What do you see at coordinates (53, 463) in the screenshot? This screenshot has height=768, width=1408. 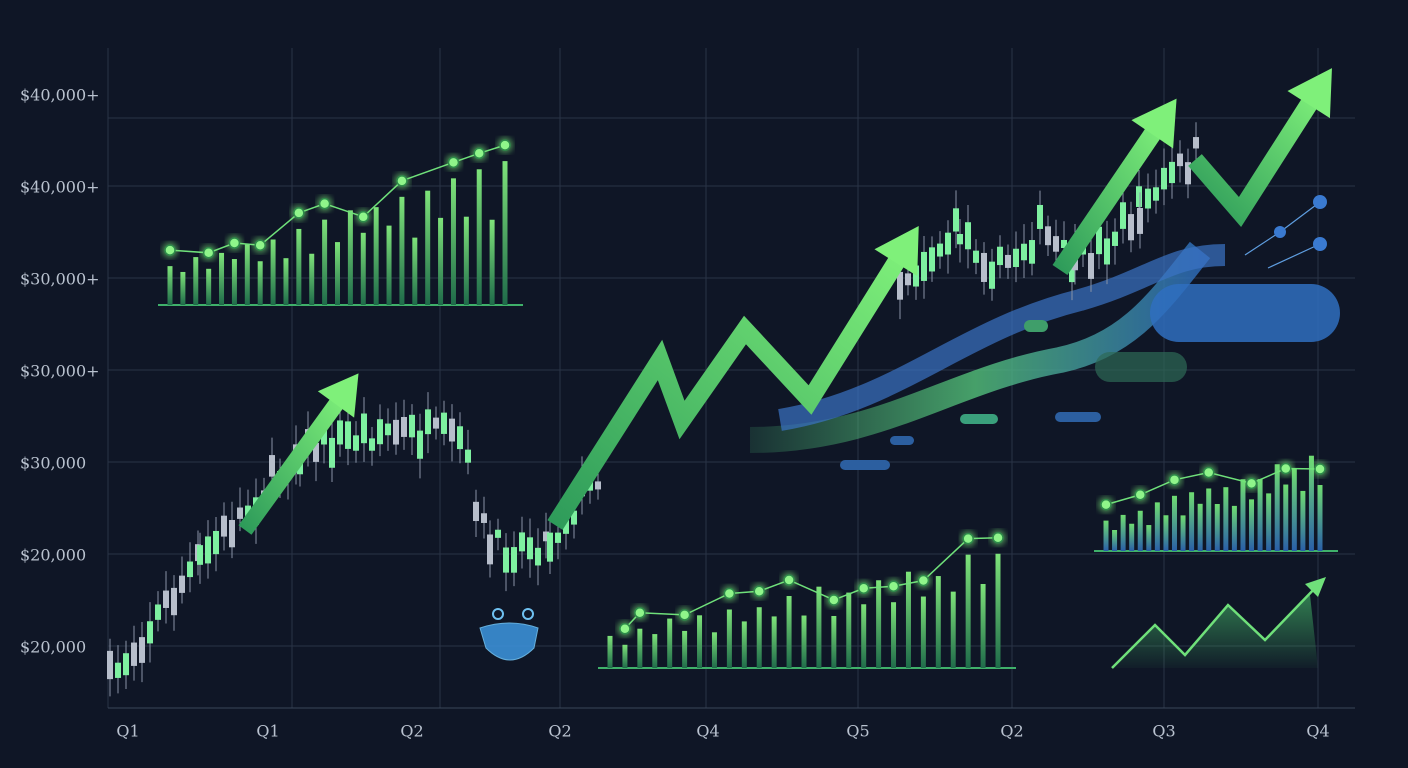 I see `y-axis-label: $30,000` at bounding box center [53, 463].